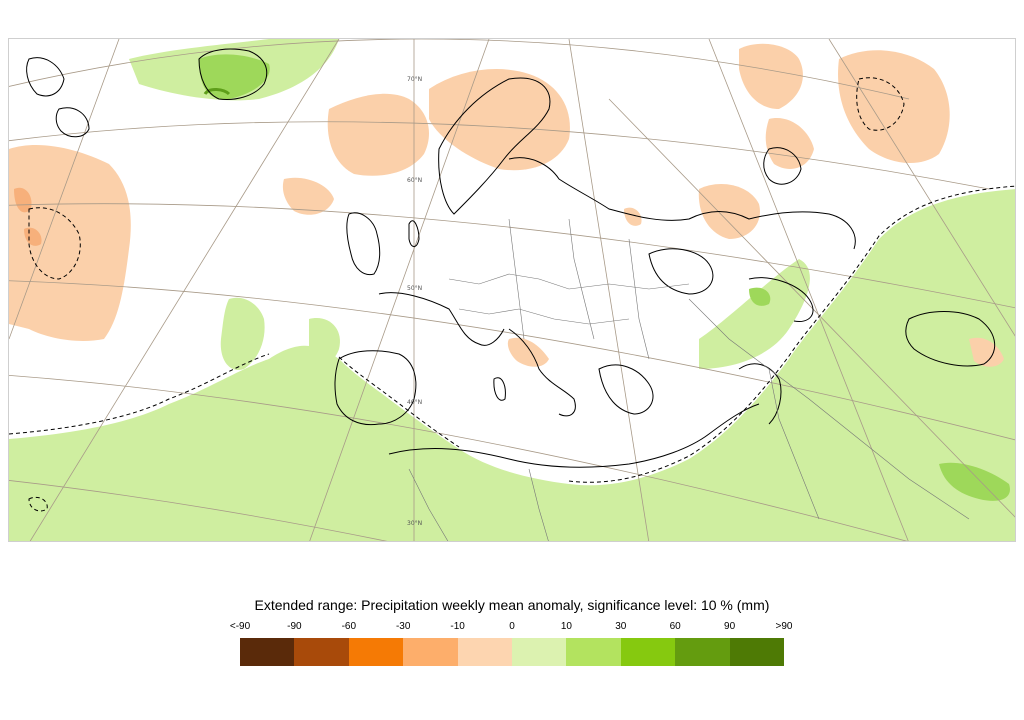  I want to click on legend-tick-label: -30, so click(403, 626).